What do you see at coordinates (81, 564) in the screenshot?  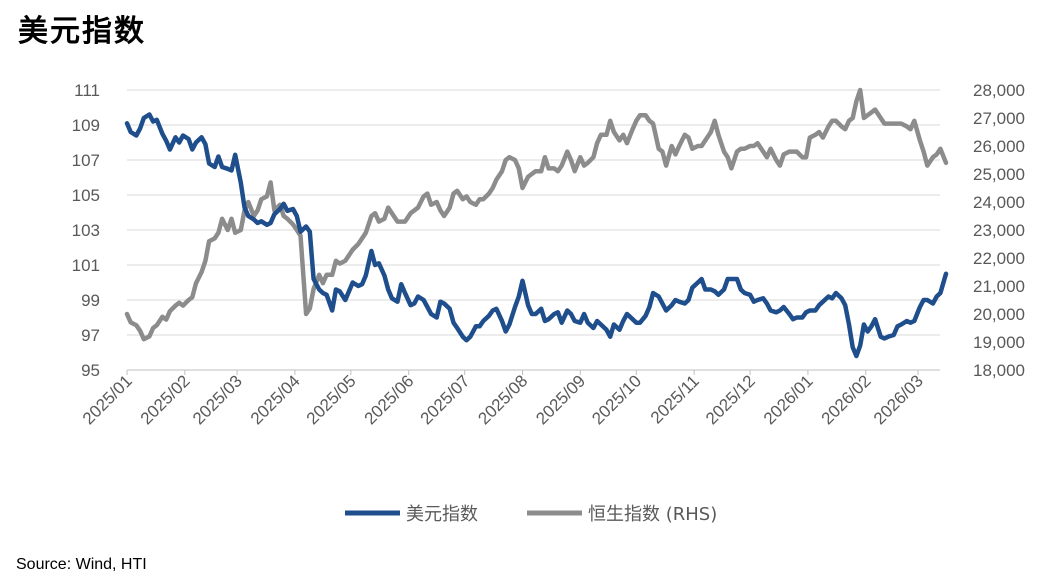 I see `source-note: Source: Wind, HTI` at bounding box center [81, 564].